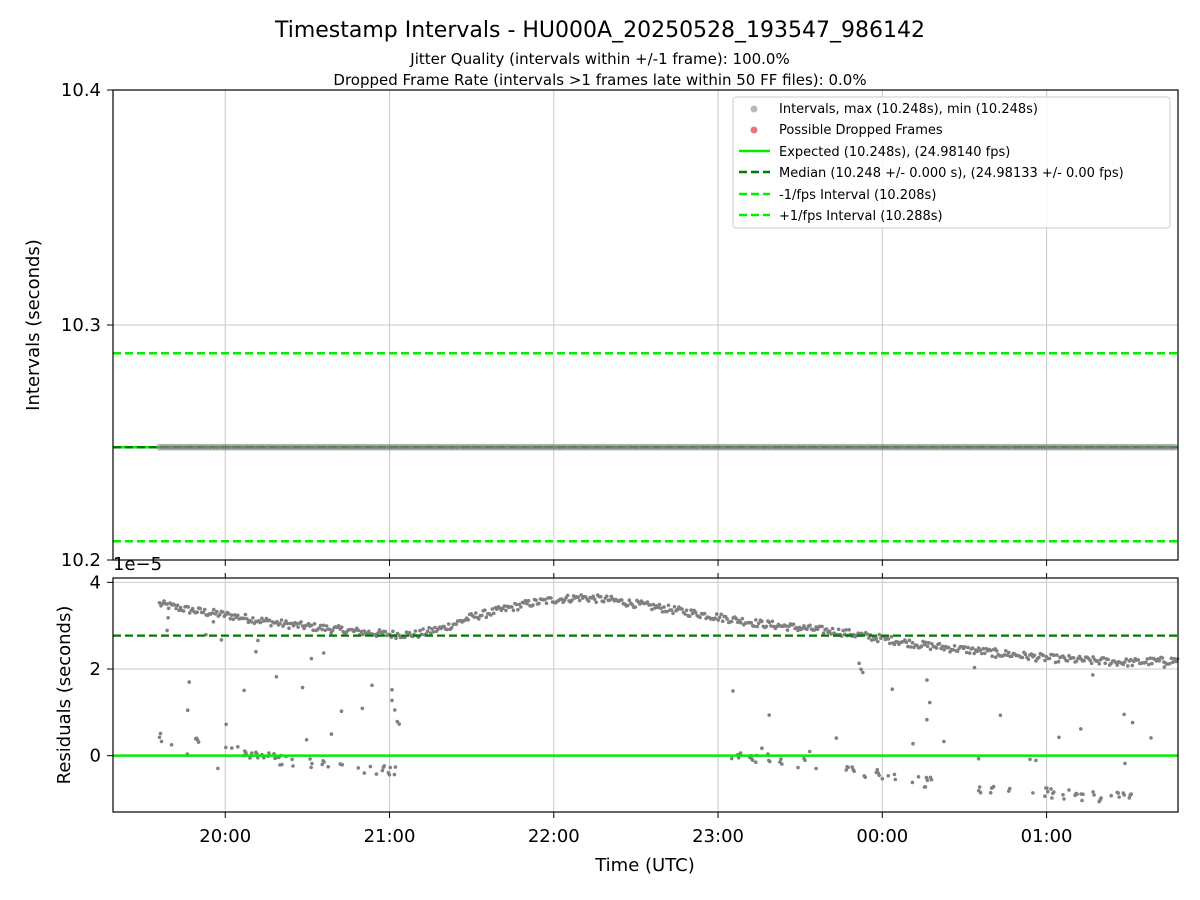 This screenshot has width=1200, height=900. What do you see at coordinates (1047, 836) in the screenshot?
I see `xtick-label-5: 01:00` at bounding box center [1047, 836].